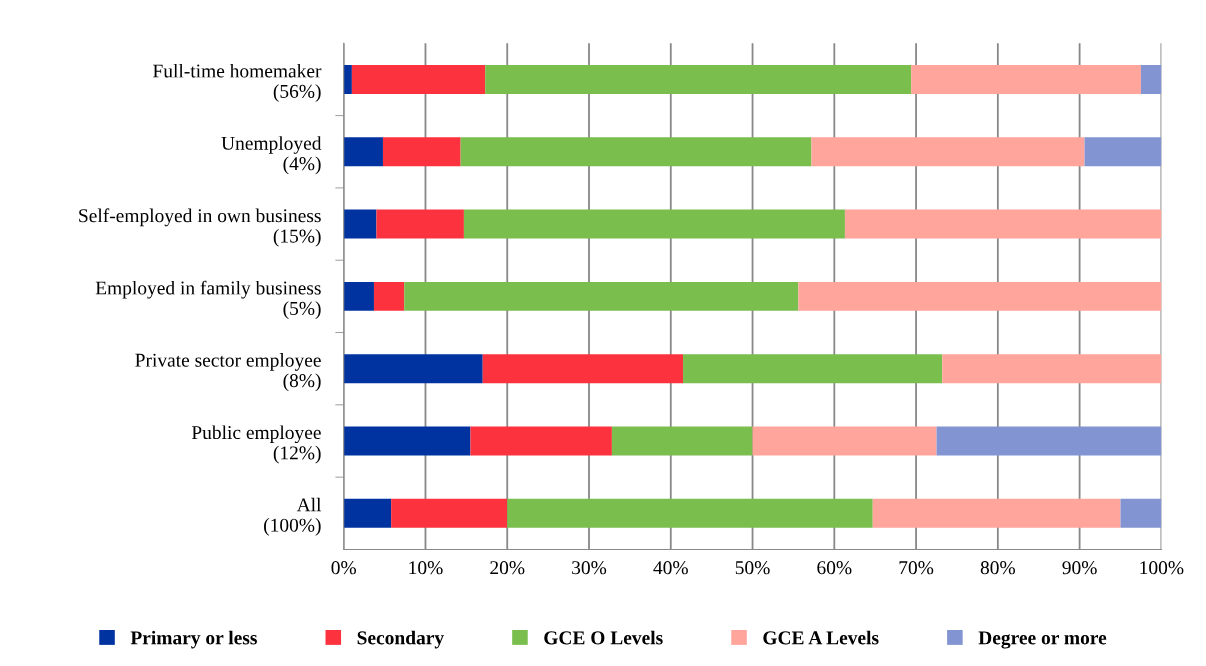 The image size is (1206, 666). Describe the element at coordinates (344, 568) in the screenshot. I see `x-tick-label: 0%` at that location.